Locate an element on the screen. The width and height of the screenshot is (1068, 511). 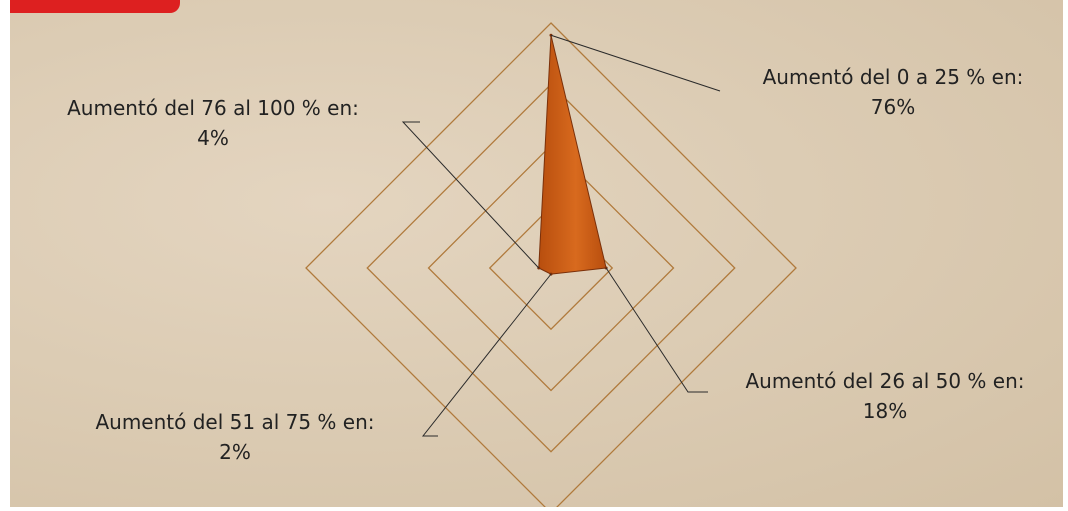
data-label-26-50: Aumentó del 26 al 50 % en: 18% is located at coordinates (885, 396).